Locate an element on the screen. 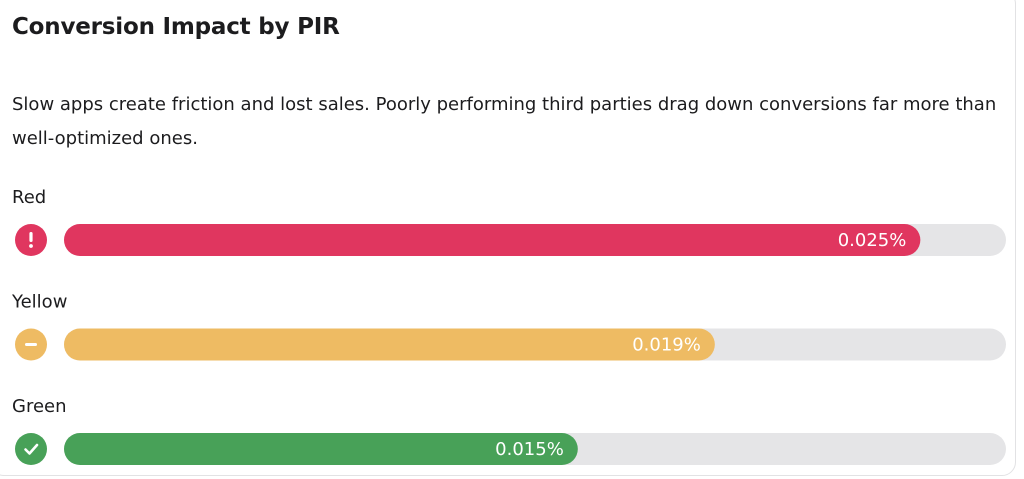 The height and width of the screenshot is (479, 1024). category-label: Green is located at coordinates (39, 406).